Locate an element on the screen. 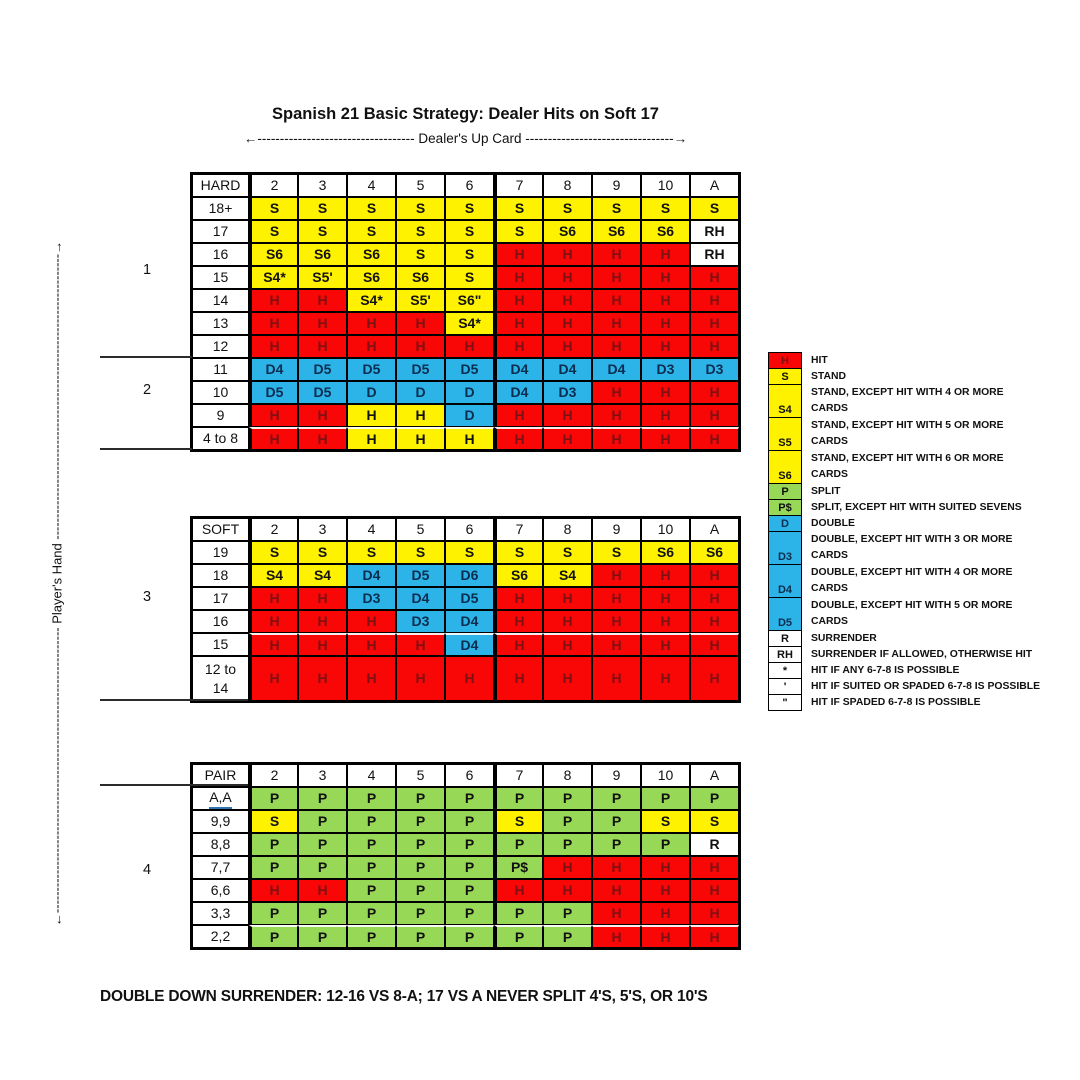 This screenshot has height=1080, width=1080. legend-description: DOUBLE, EXCEPT HIT WITH 5 OR MORE CARDS is located at coordinates (912, 613).